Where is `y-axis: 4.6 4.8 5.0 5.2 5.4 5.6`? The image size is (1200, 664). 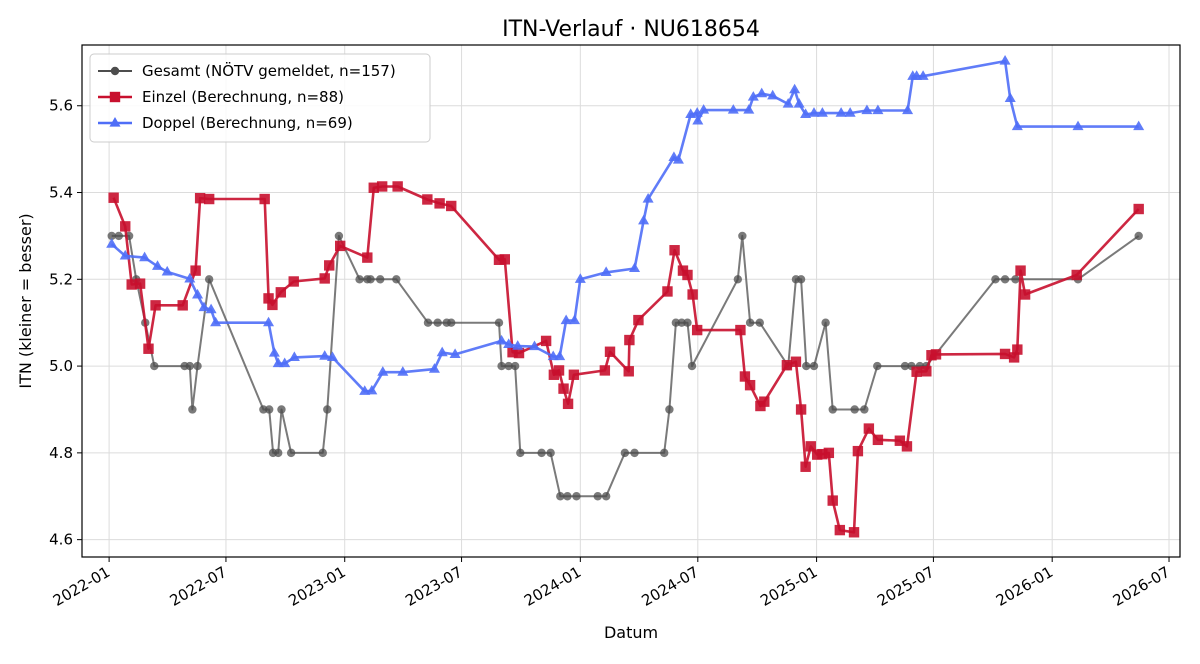 y-axis: 4.6 4.8 5.0 5.2 5.4 5.6 is located at coordinates (65, 323).